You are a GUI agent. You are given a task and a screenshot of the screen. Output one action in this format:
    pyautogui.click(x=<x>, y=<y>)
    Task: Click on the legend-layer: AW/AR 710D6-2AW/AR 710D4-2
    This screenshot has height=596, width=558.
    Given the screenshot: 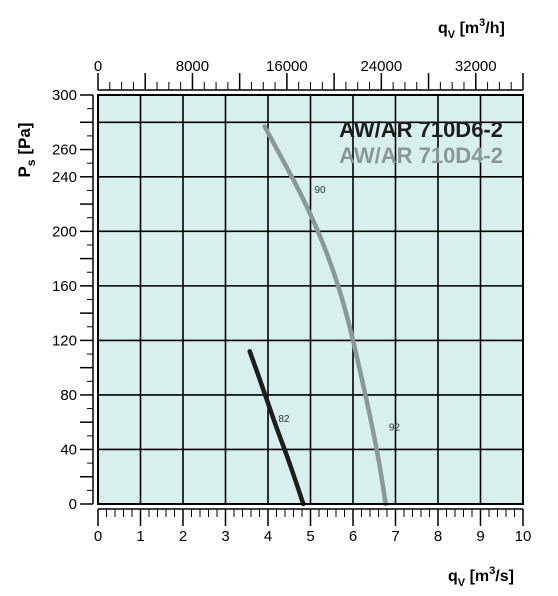 What is the action you would take?
    pyautogui.click(x=421, y=142)
    